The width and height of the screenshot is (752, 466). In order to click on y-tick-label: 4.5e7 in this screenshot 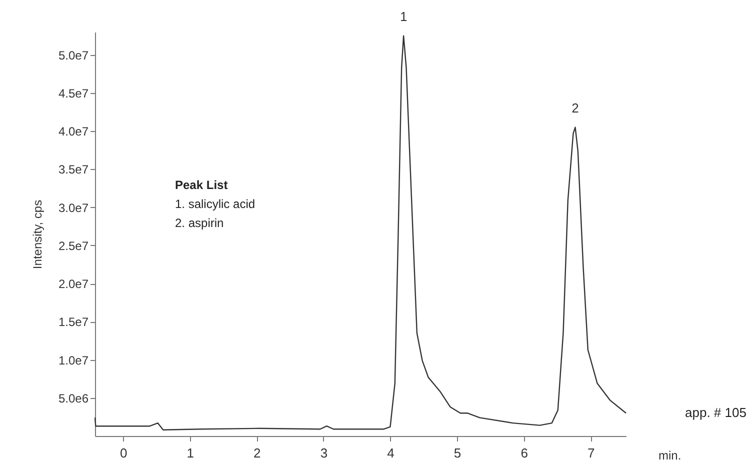, I will do `click(73, 93)`.